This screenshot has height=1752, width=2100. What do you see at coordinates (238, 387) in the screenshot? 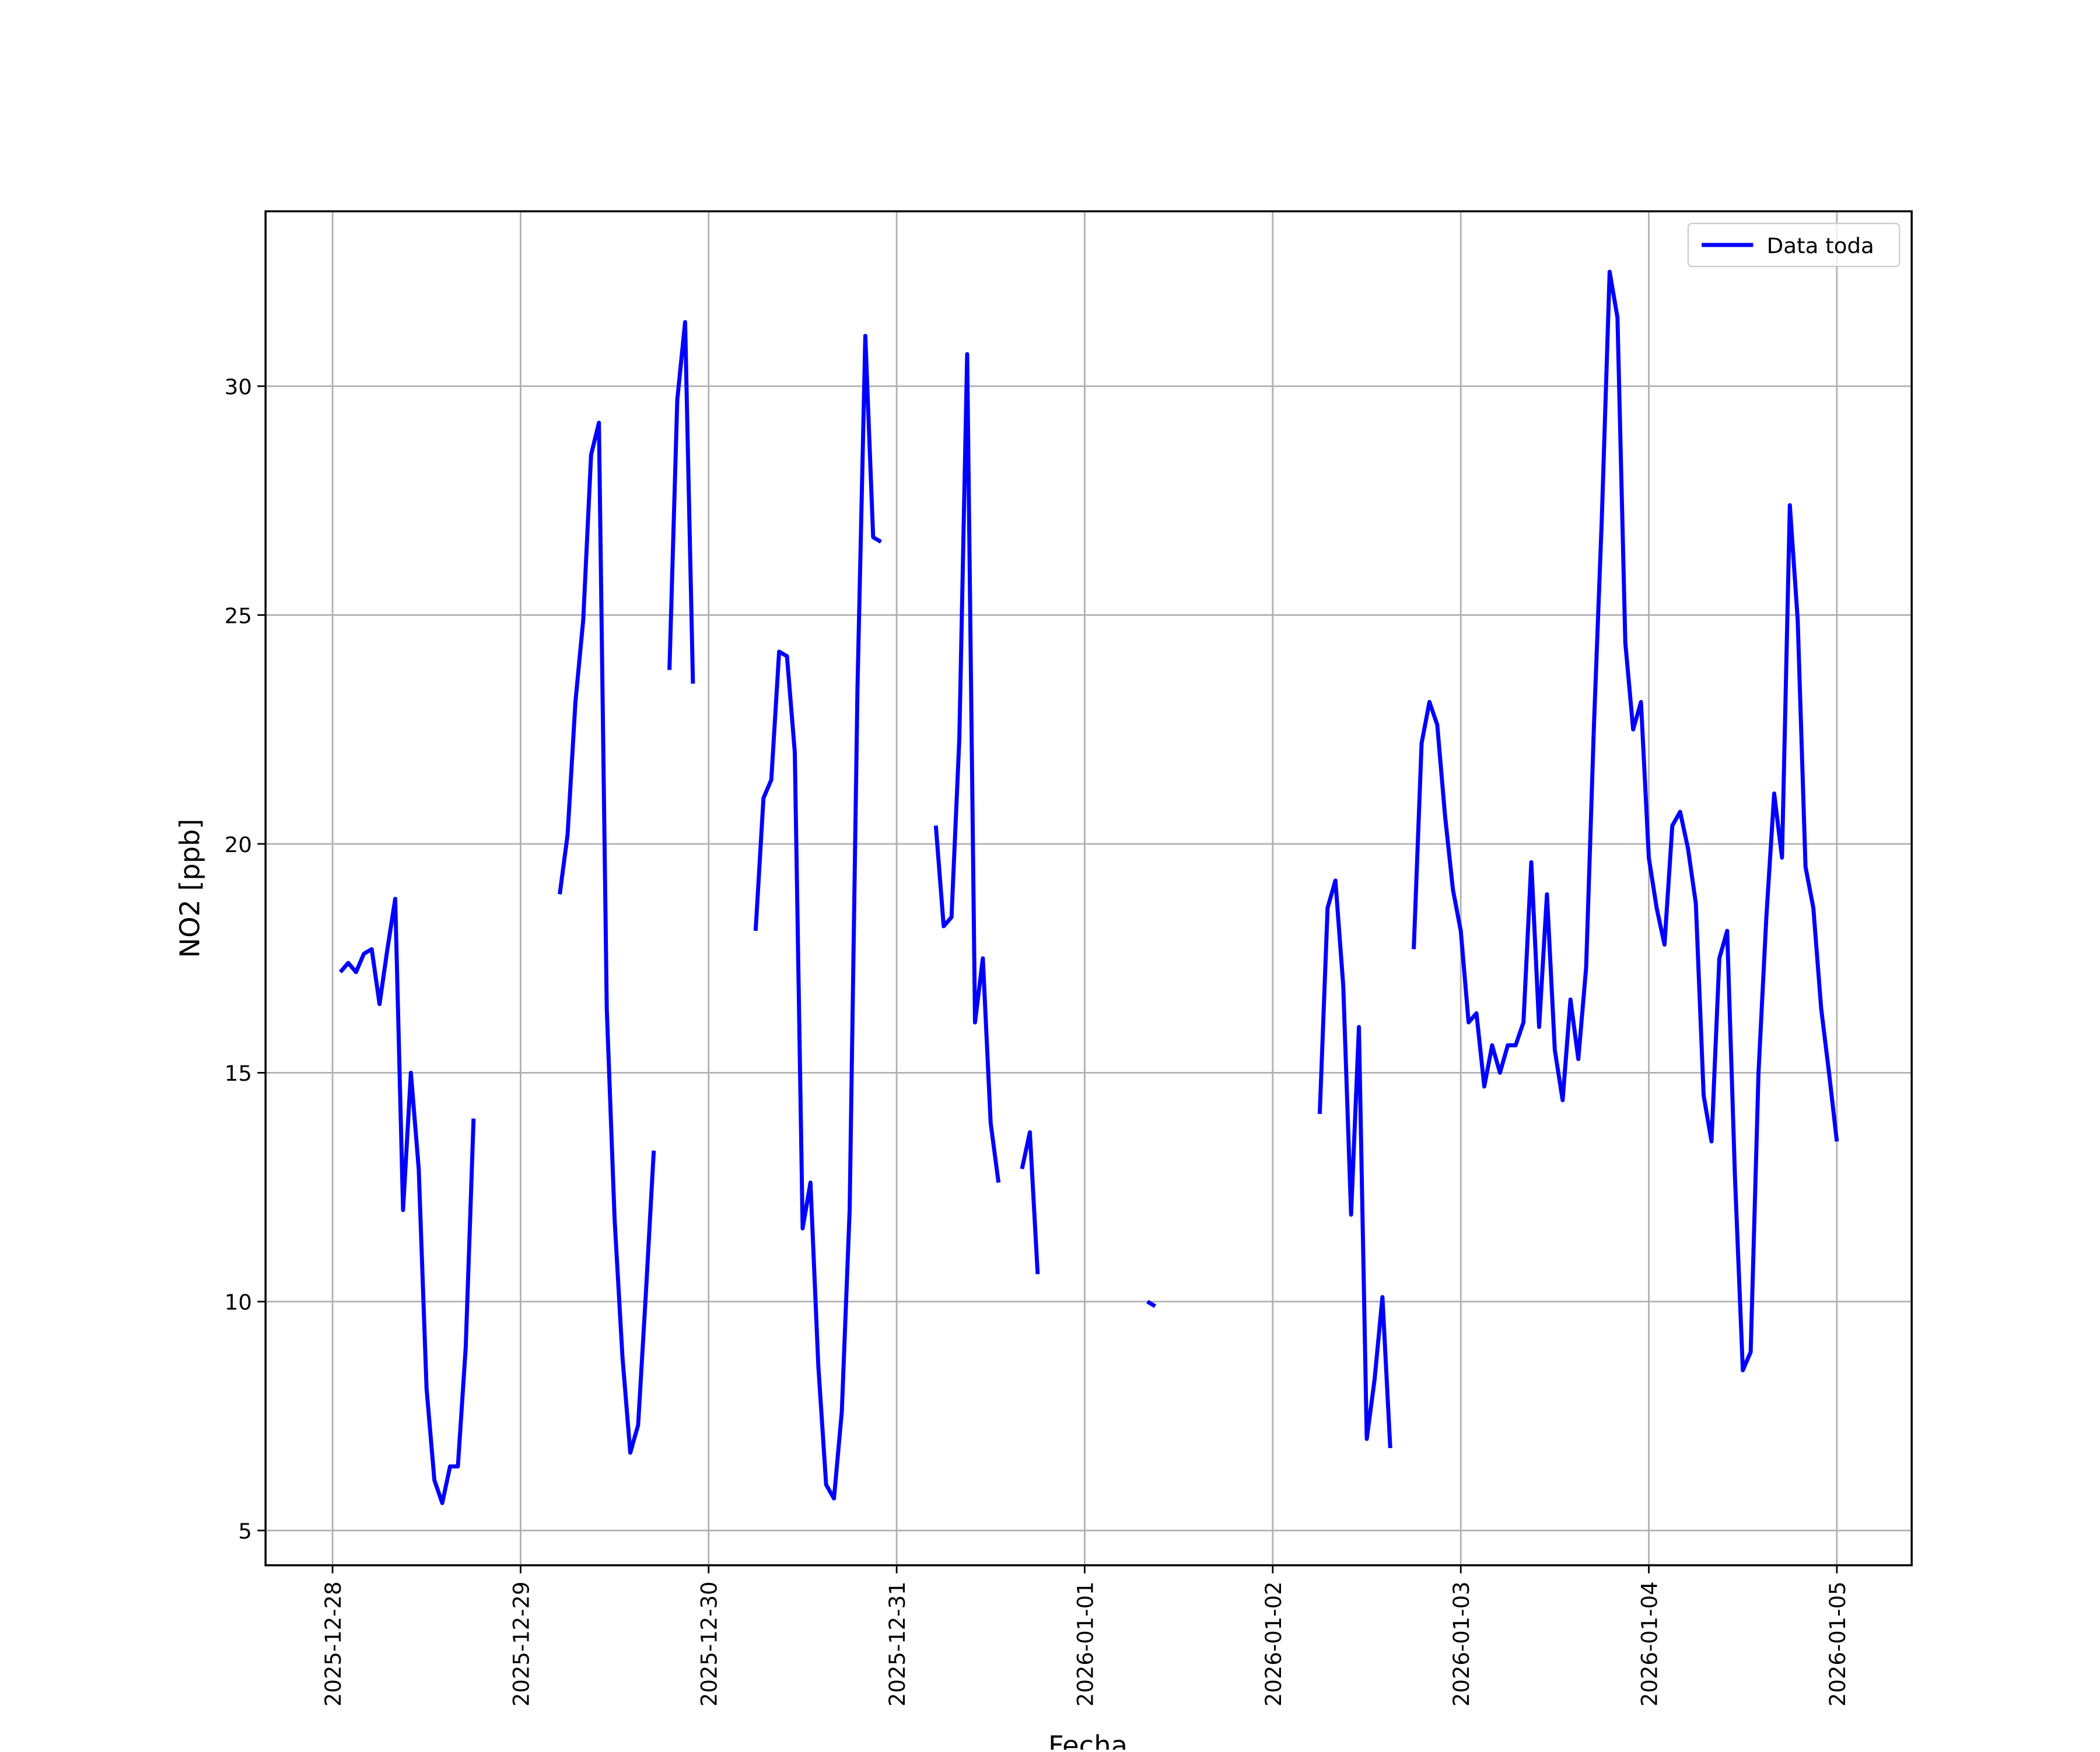
I see `y-tick-label: 30` at bounding box center [238, 387].